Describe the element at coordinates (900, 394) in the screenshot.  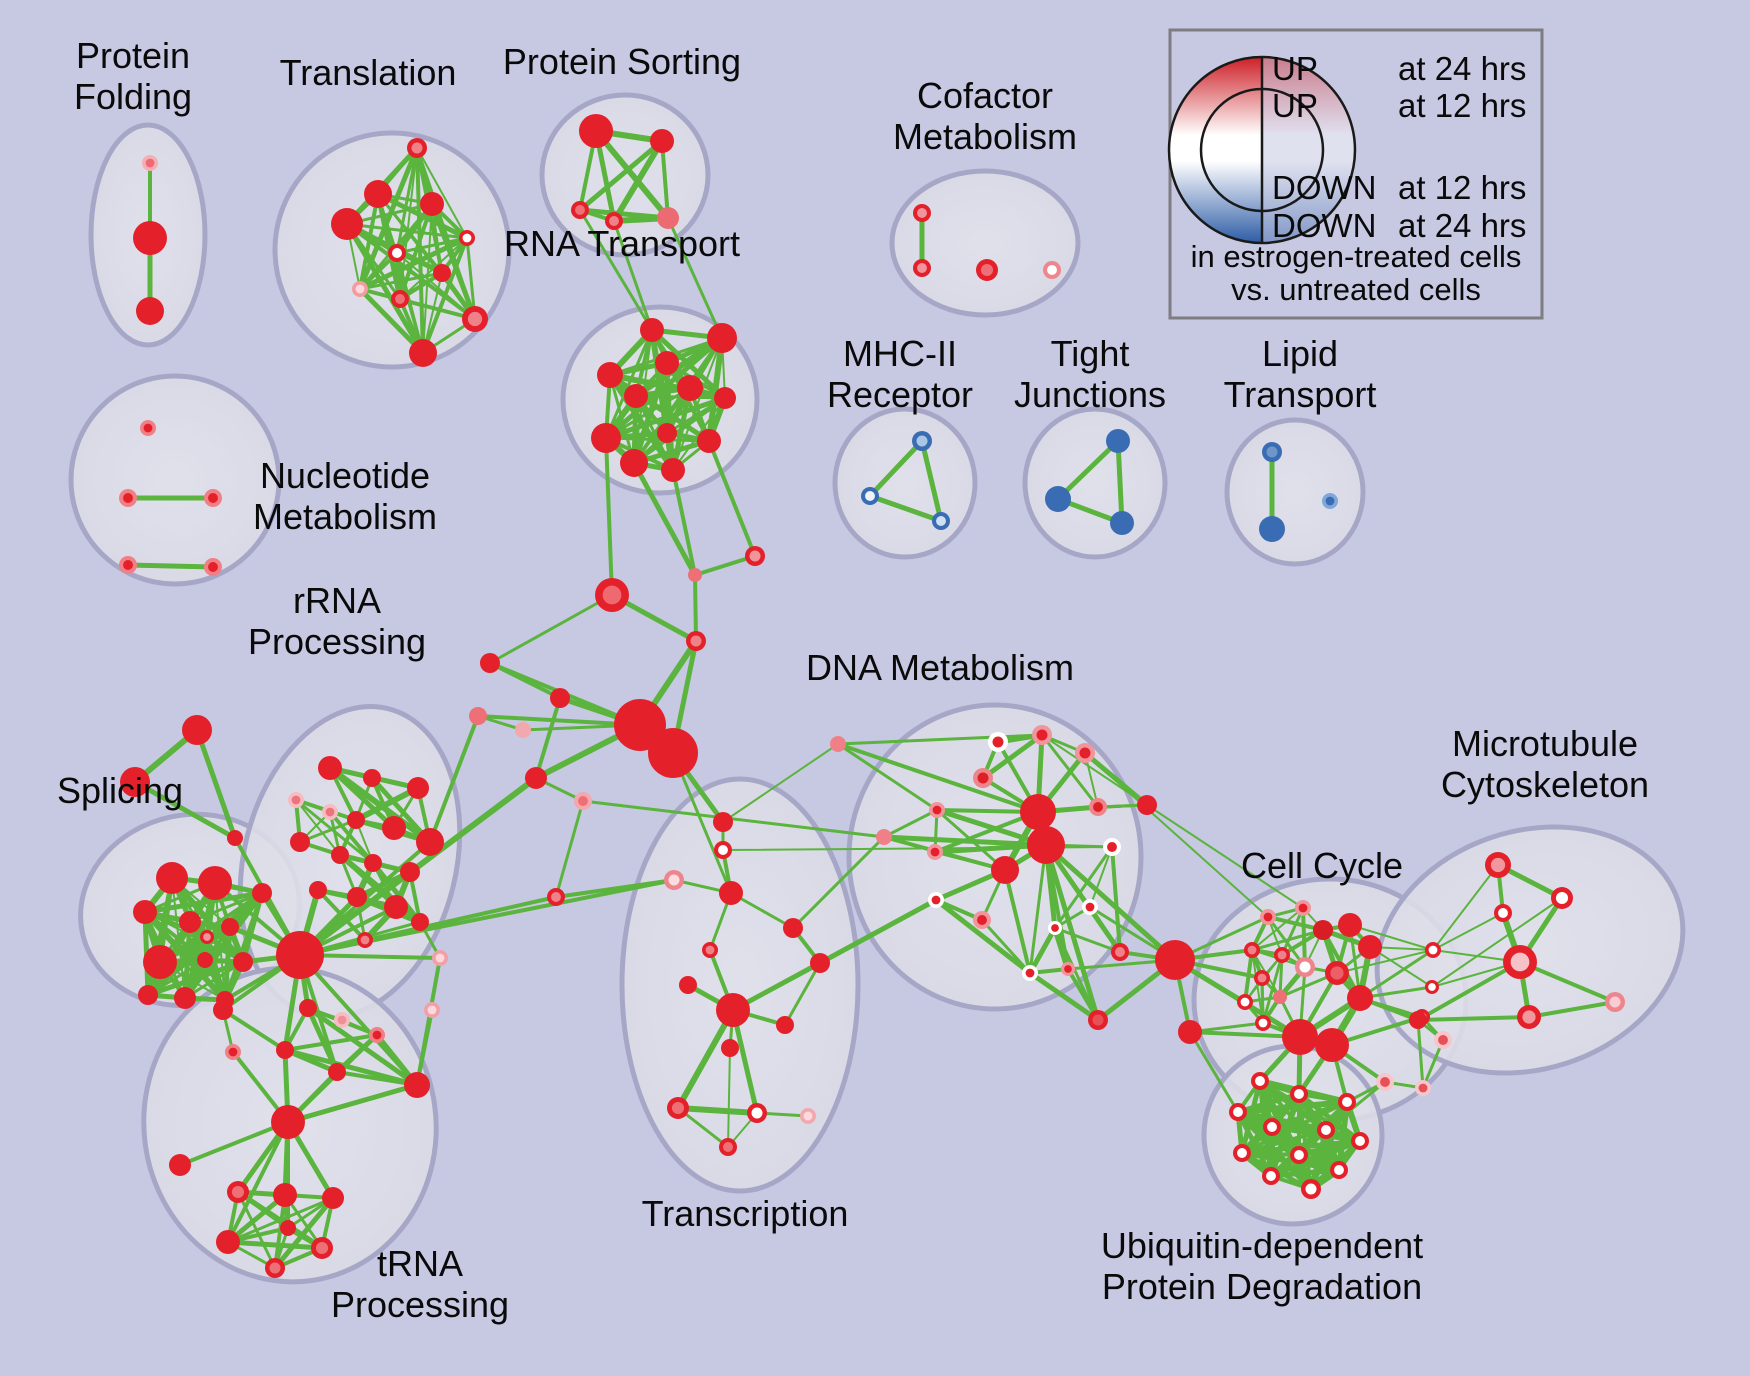
I see `cluster-label-mhc-ii-receptor: Receptor` at that location.